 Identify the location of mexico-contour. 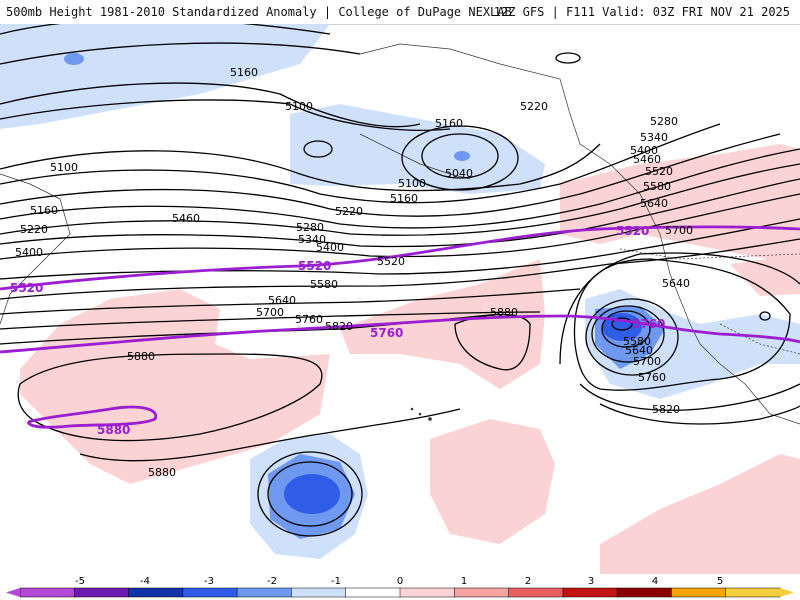
(765, 316).